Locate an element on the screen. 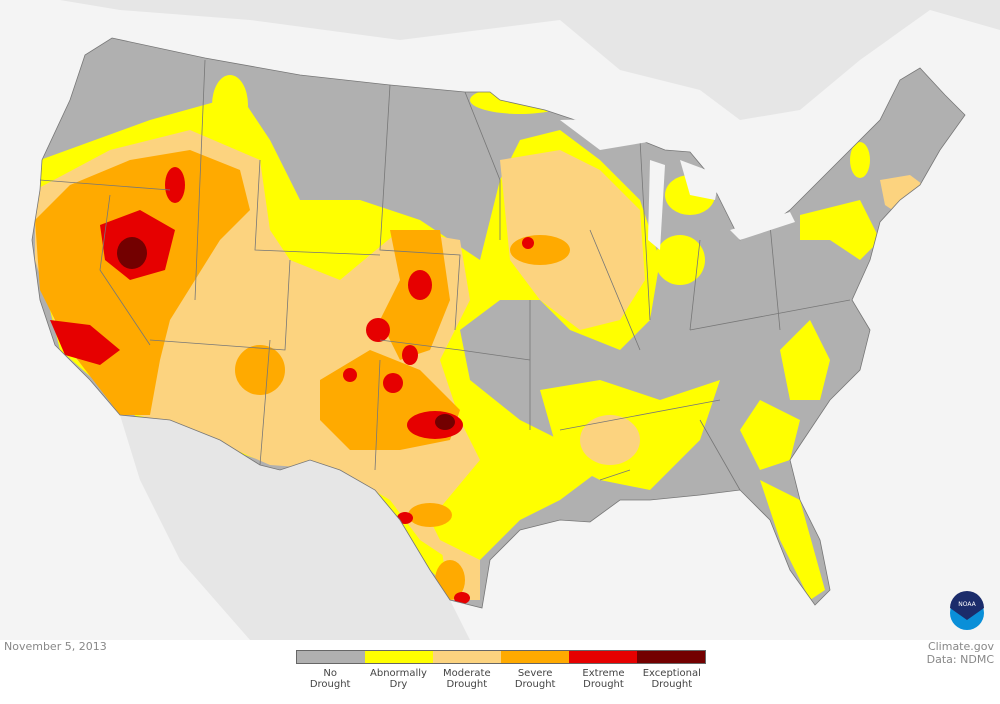 The width and height of the screenshot is (1000, 704). legend-label-line: No is located at coordinates (330, 673).